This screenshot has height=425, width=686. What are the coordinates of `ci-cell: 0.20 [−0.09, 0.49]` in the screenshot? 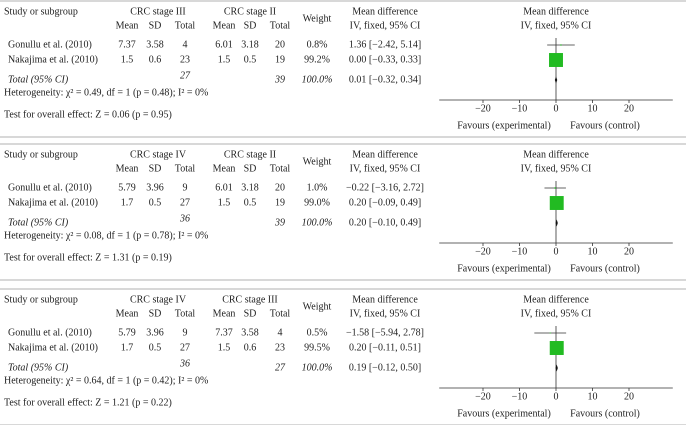 It's located at (385, 202).